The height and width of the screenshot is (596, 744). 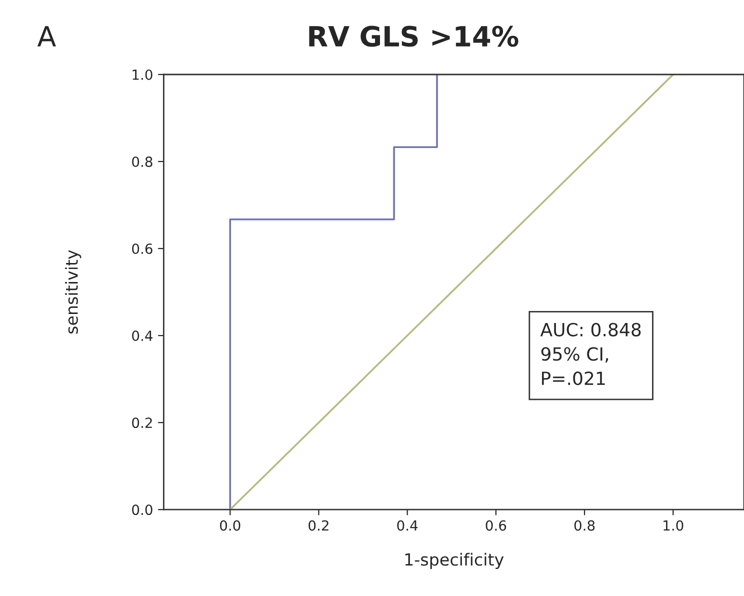 What do you see at coordinates (407, 525) in the screenshot?
I see `x-tick-label: 0.4` at bounding box center [407, 525].